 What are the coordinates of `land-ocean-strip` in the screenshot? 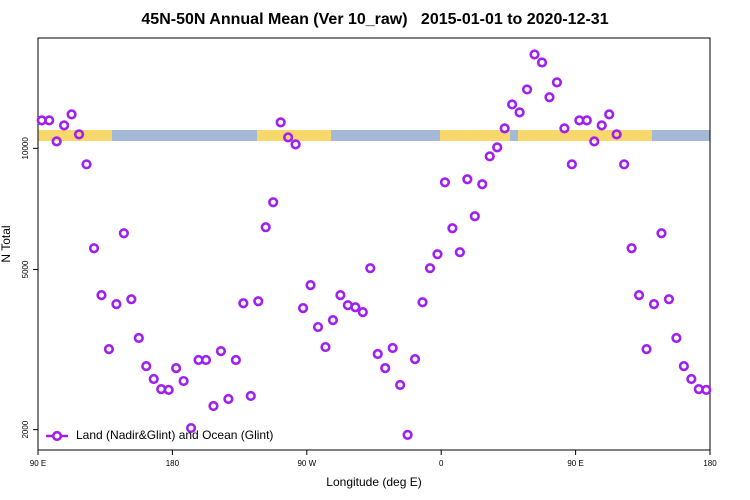 It's located at (374, 135).